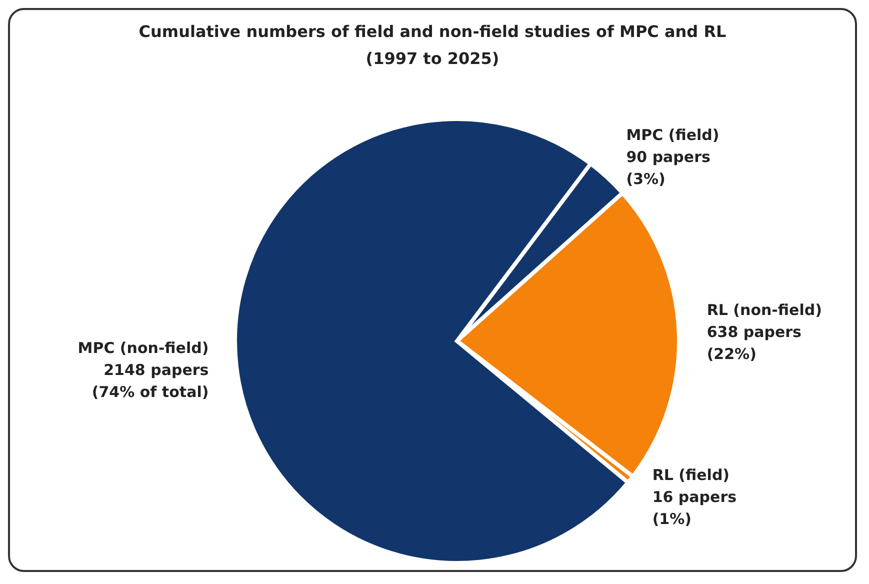 The image size is (869, 584). Describe the element at coordinates (694, 508) in the screenshot. I see `data-label: 16 papers (1%)` at that location.